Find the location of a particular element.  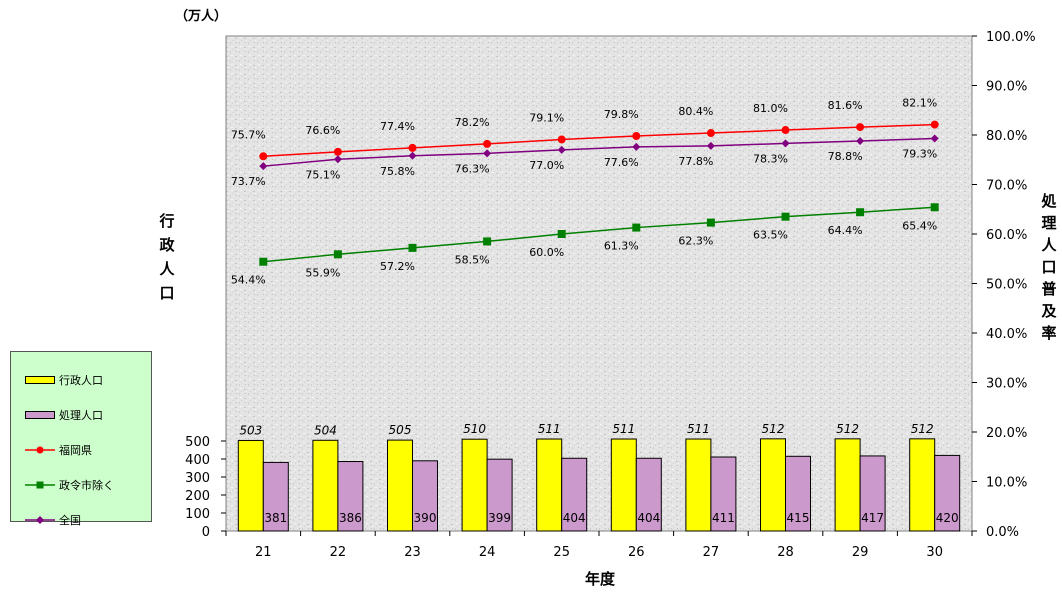

label-national: 77.6% is located at coordinates (621, 162).